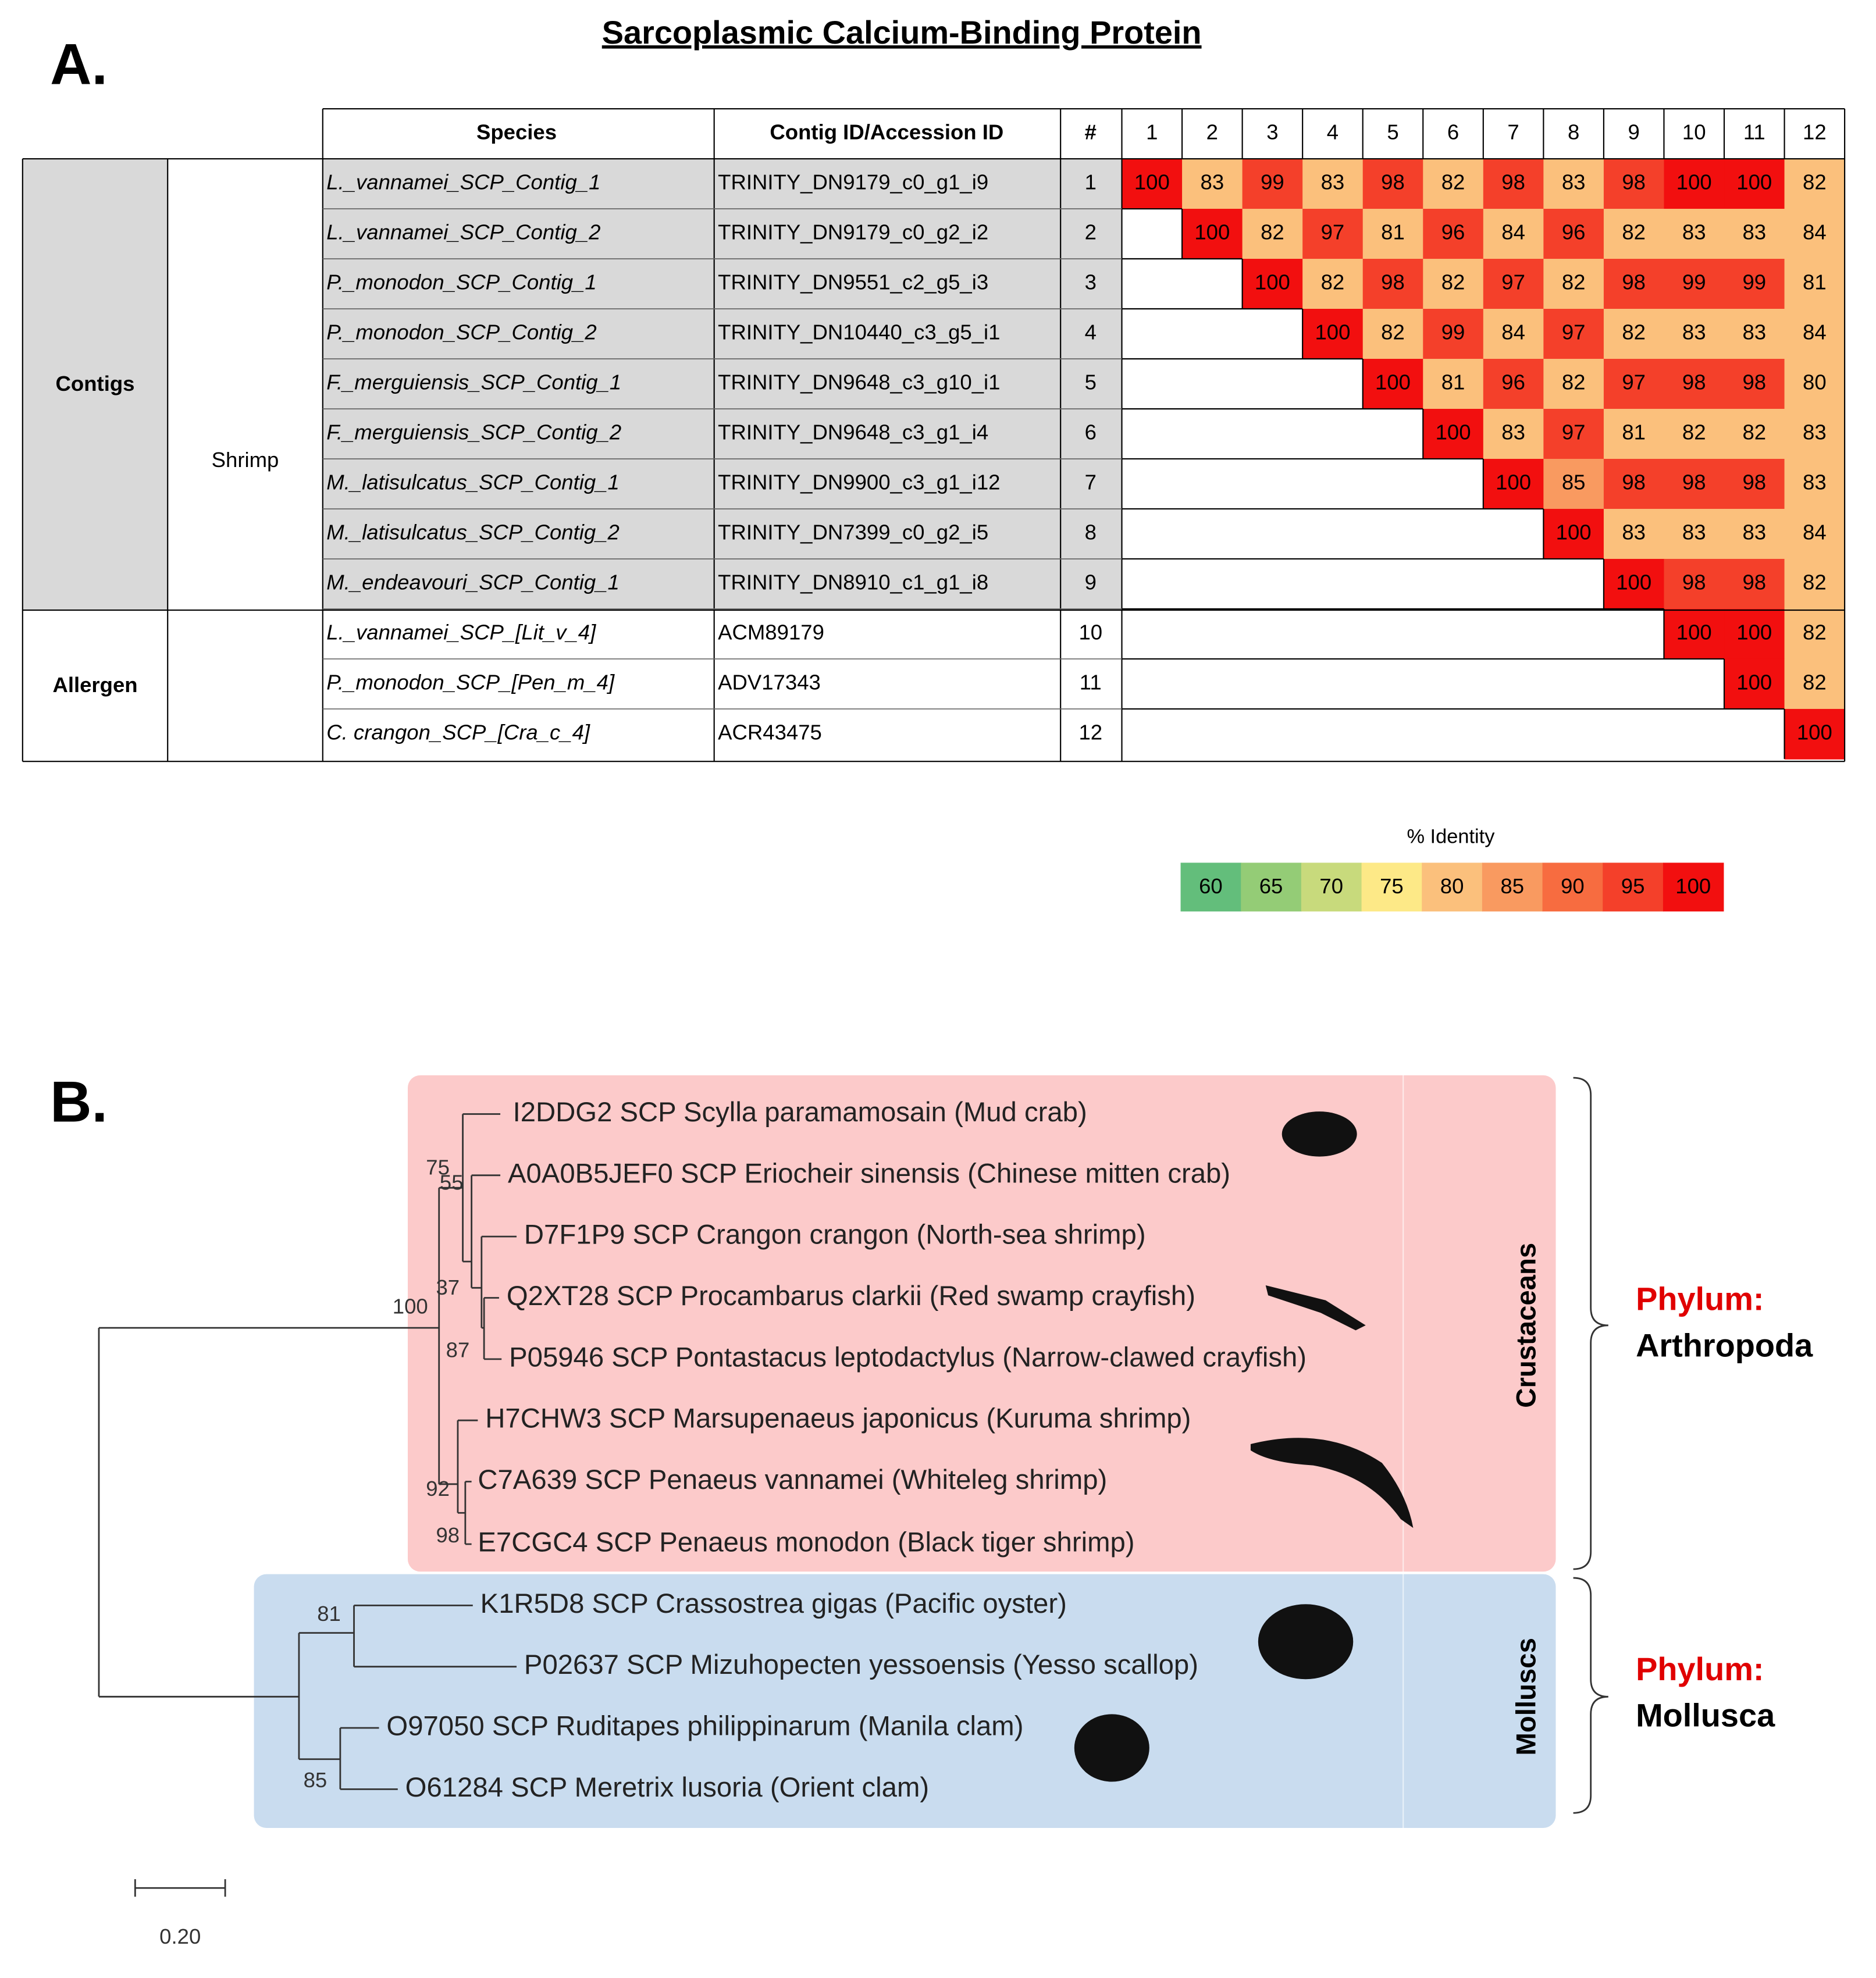 The height and width of the screenshot is (1978, 1876). I want to click on identity-value: 85, so click(1574, 482).